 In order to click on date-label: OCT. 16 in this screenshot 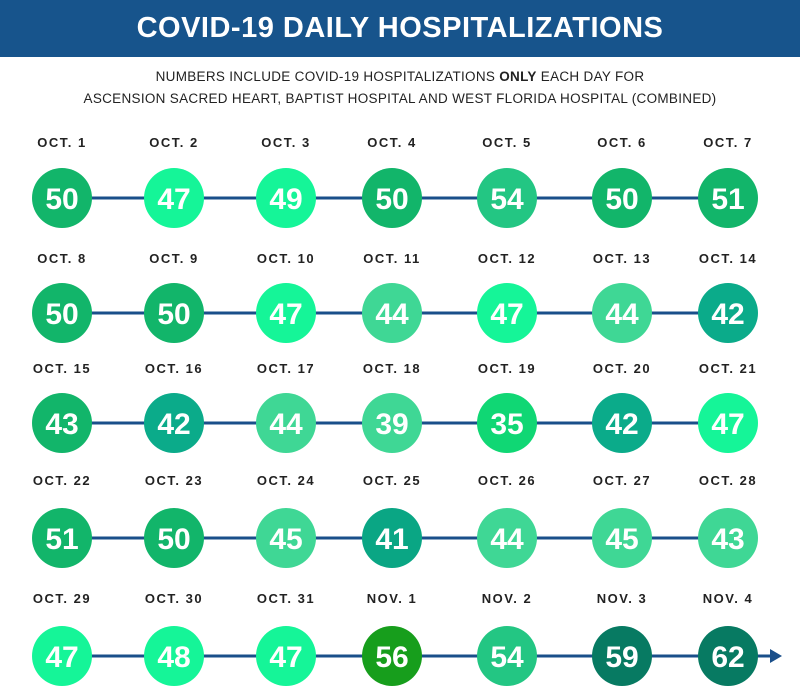, I will do `click(174, 368)`.